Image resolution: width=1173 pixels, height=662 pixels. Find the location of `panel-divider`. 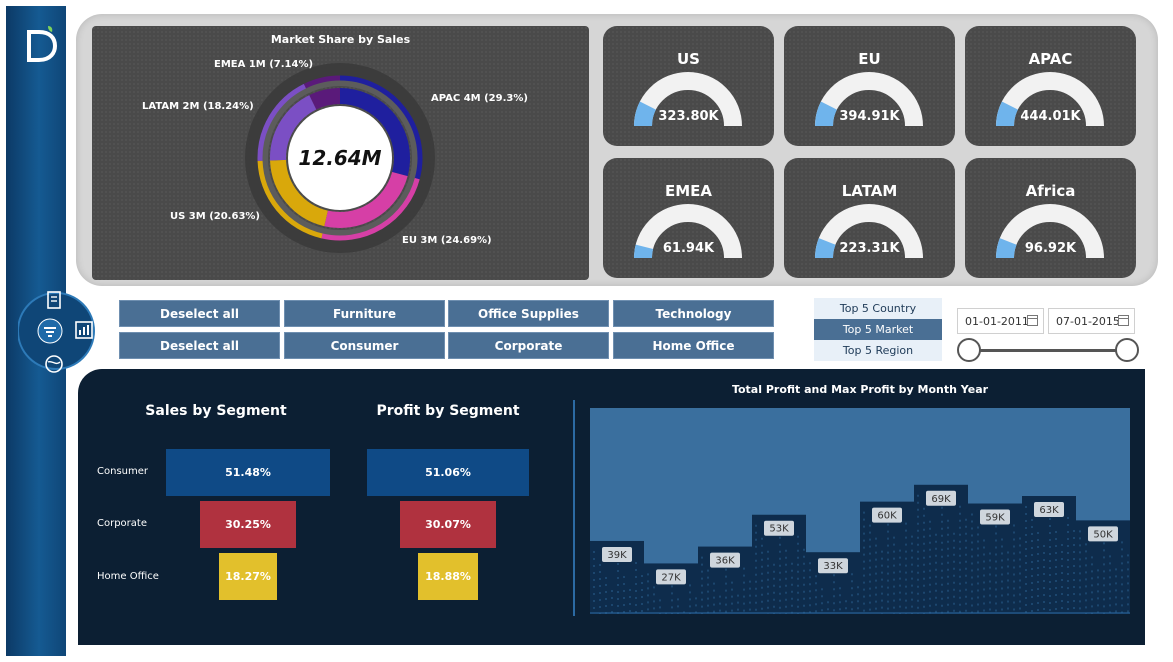

panel-divider is located at coordinates (574, 508).